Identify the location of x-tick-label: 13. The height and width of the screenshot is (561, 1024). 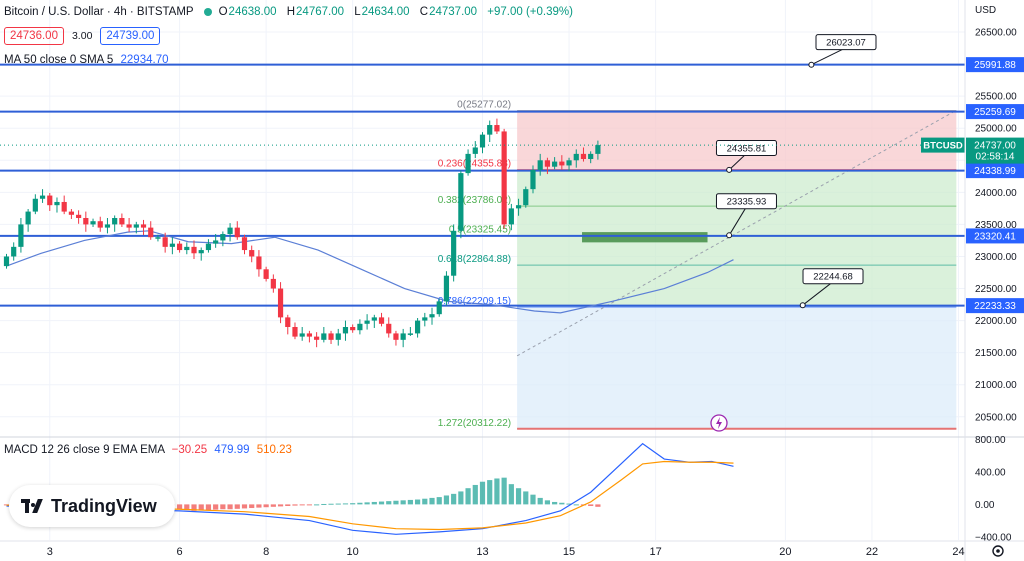
(482, 552).